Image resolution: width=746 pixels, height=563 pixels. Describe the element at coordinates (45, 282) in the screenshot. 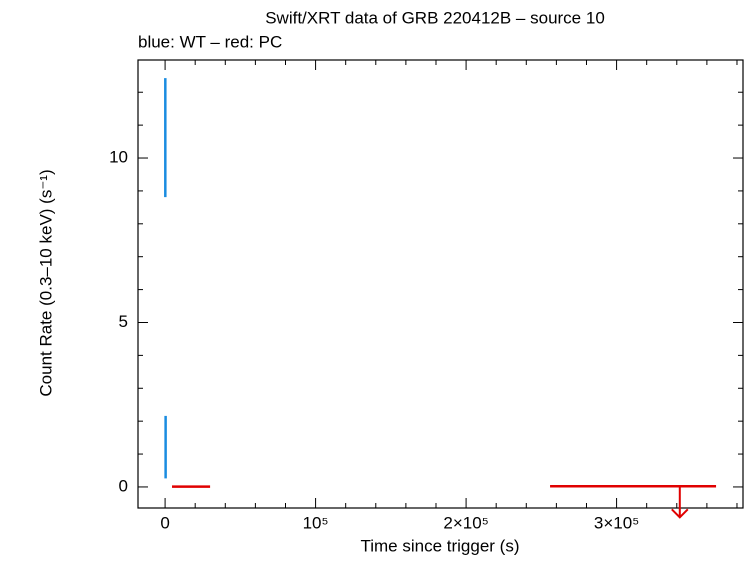

I see `y-axis-label: Count Rate (0.3–10 keV) (s⁻¹)` at that location.